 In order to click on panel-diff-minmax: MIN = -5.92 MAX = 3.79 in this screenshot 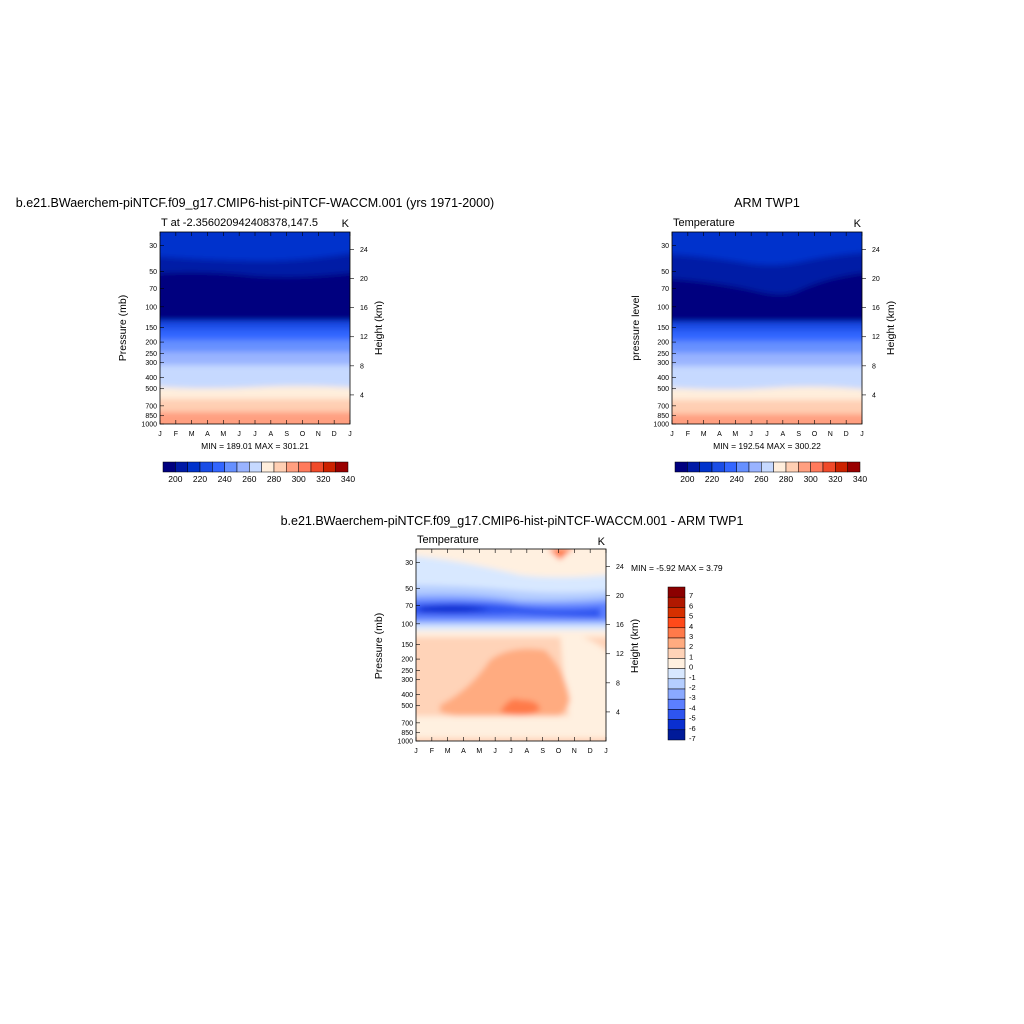, I will do `click(677, 568)`.